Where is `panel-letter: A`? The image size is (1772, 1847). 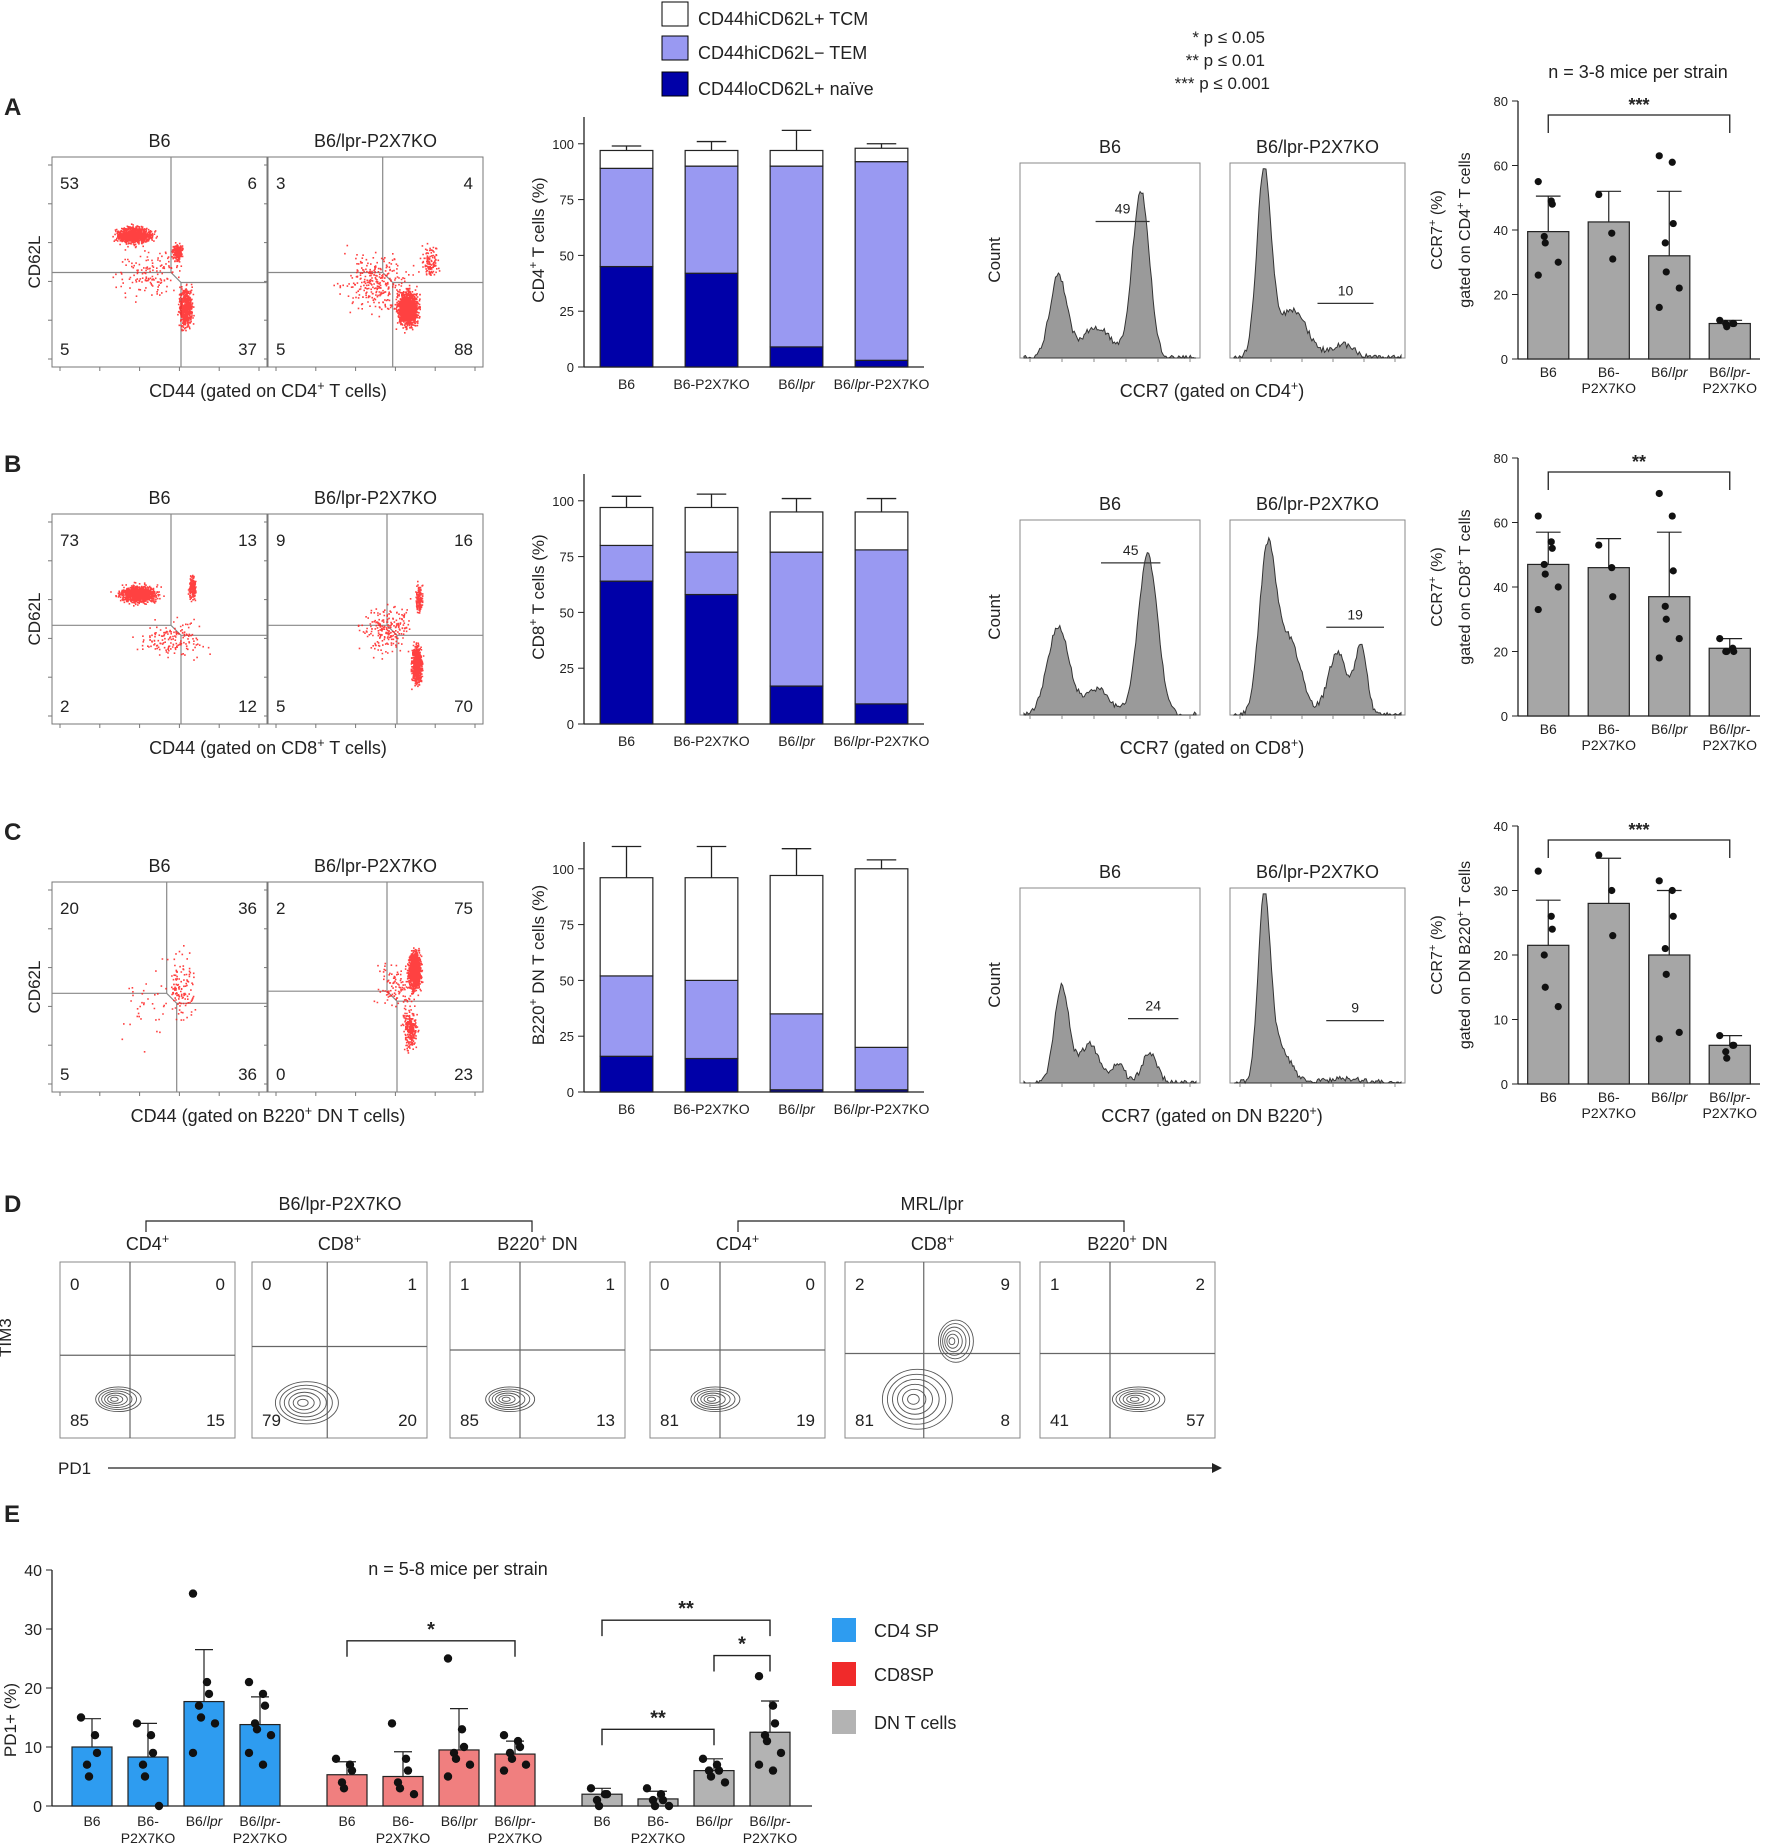
panel-letter: A is located at coordinates (12, 107).